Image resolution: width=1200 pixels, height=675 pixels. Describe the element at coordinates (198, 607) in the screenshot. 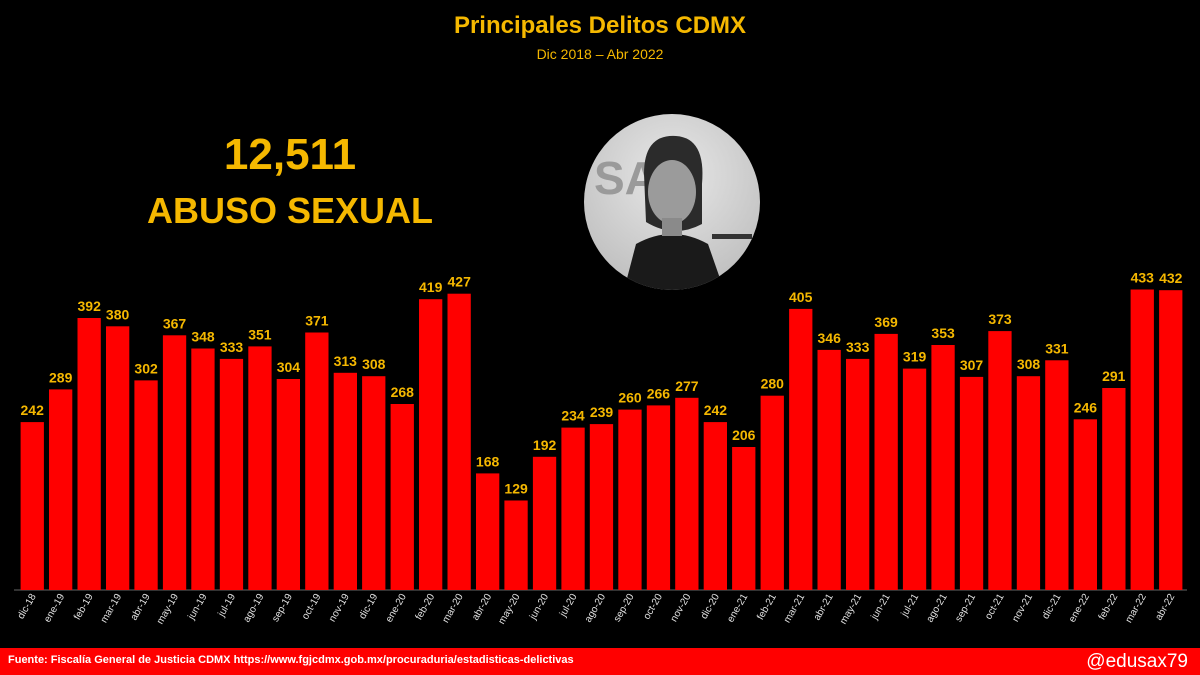

I see `tick-label-jun-19: jun-19` at that location.